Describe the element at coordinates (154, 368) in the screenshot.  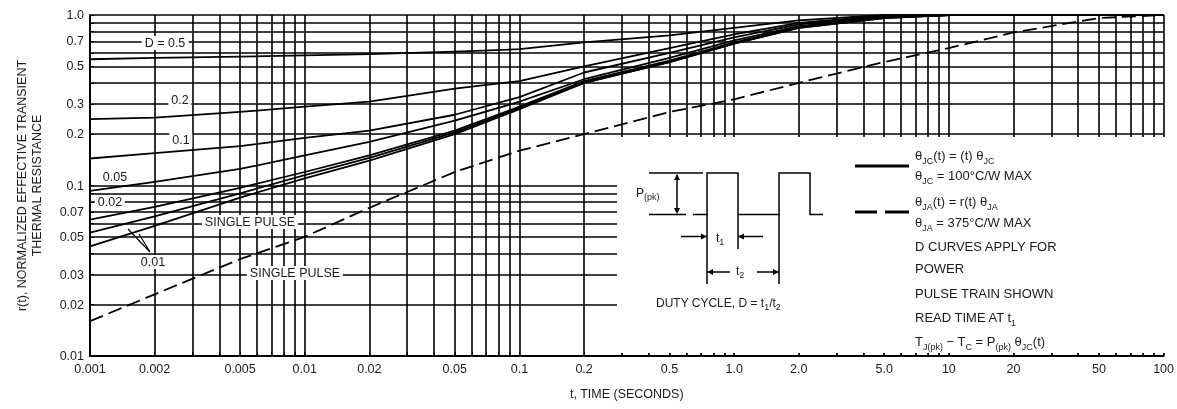
I see `x-tick-label: 0.002` at that location.